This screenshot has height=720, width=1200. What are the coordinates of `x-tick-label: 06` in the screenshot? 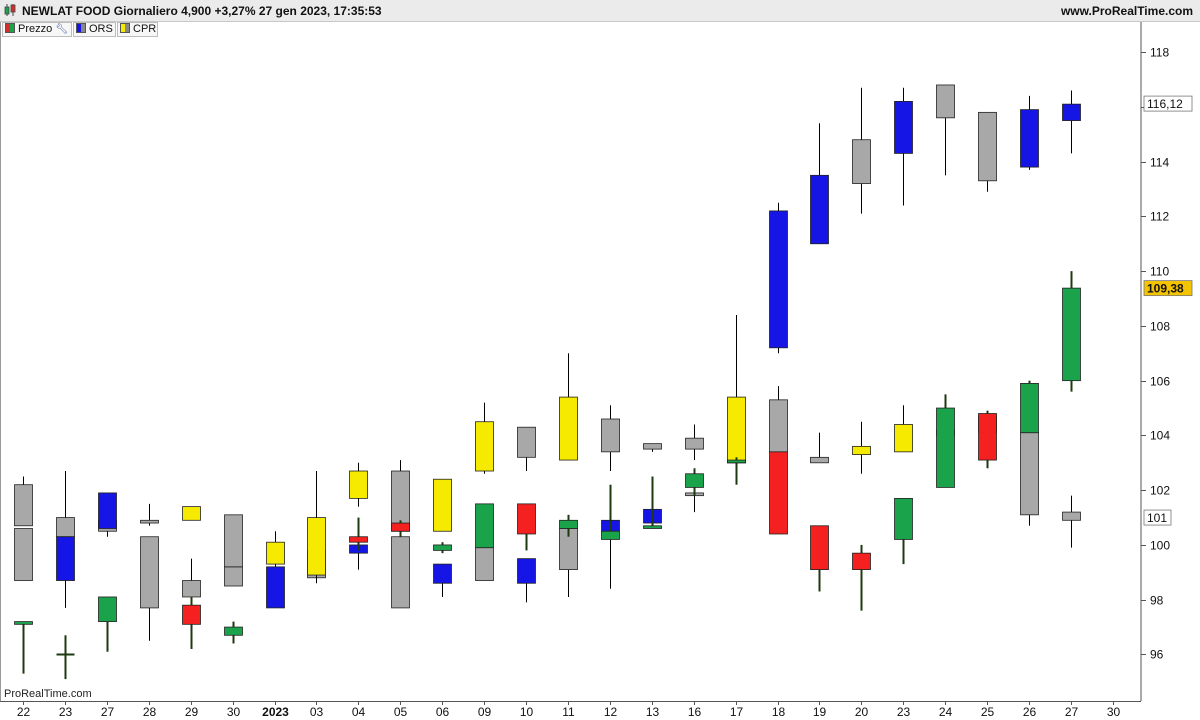 It's located at (443, 712).